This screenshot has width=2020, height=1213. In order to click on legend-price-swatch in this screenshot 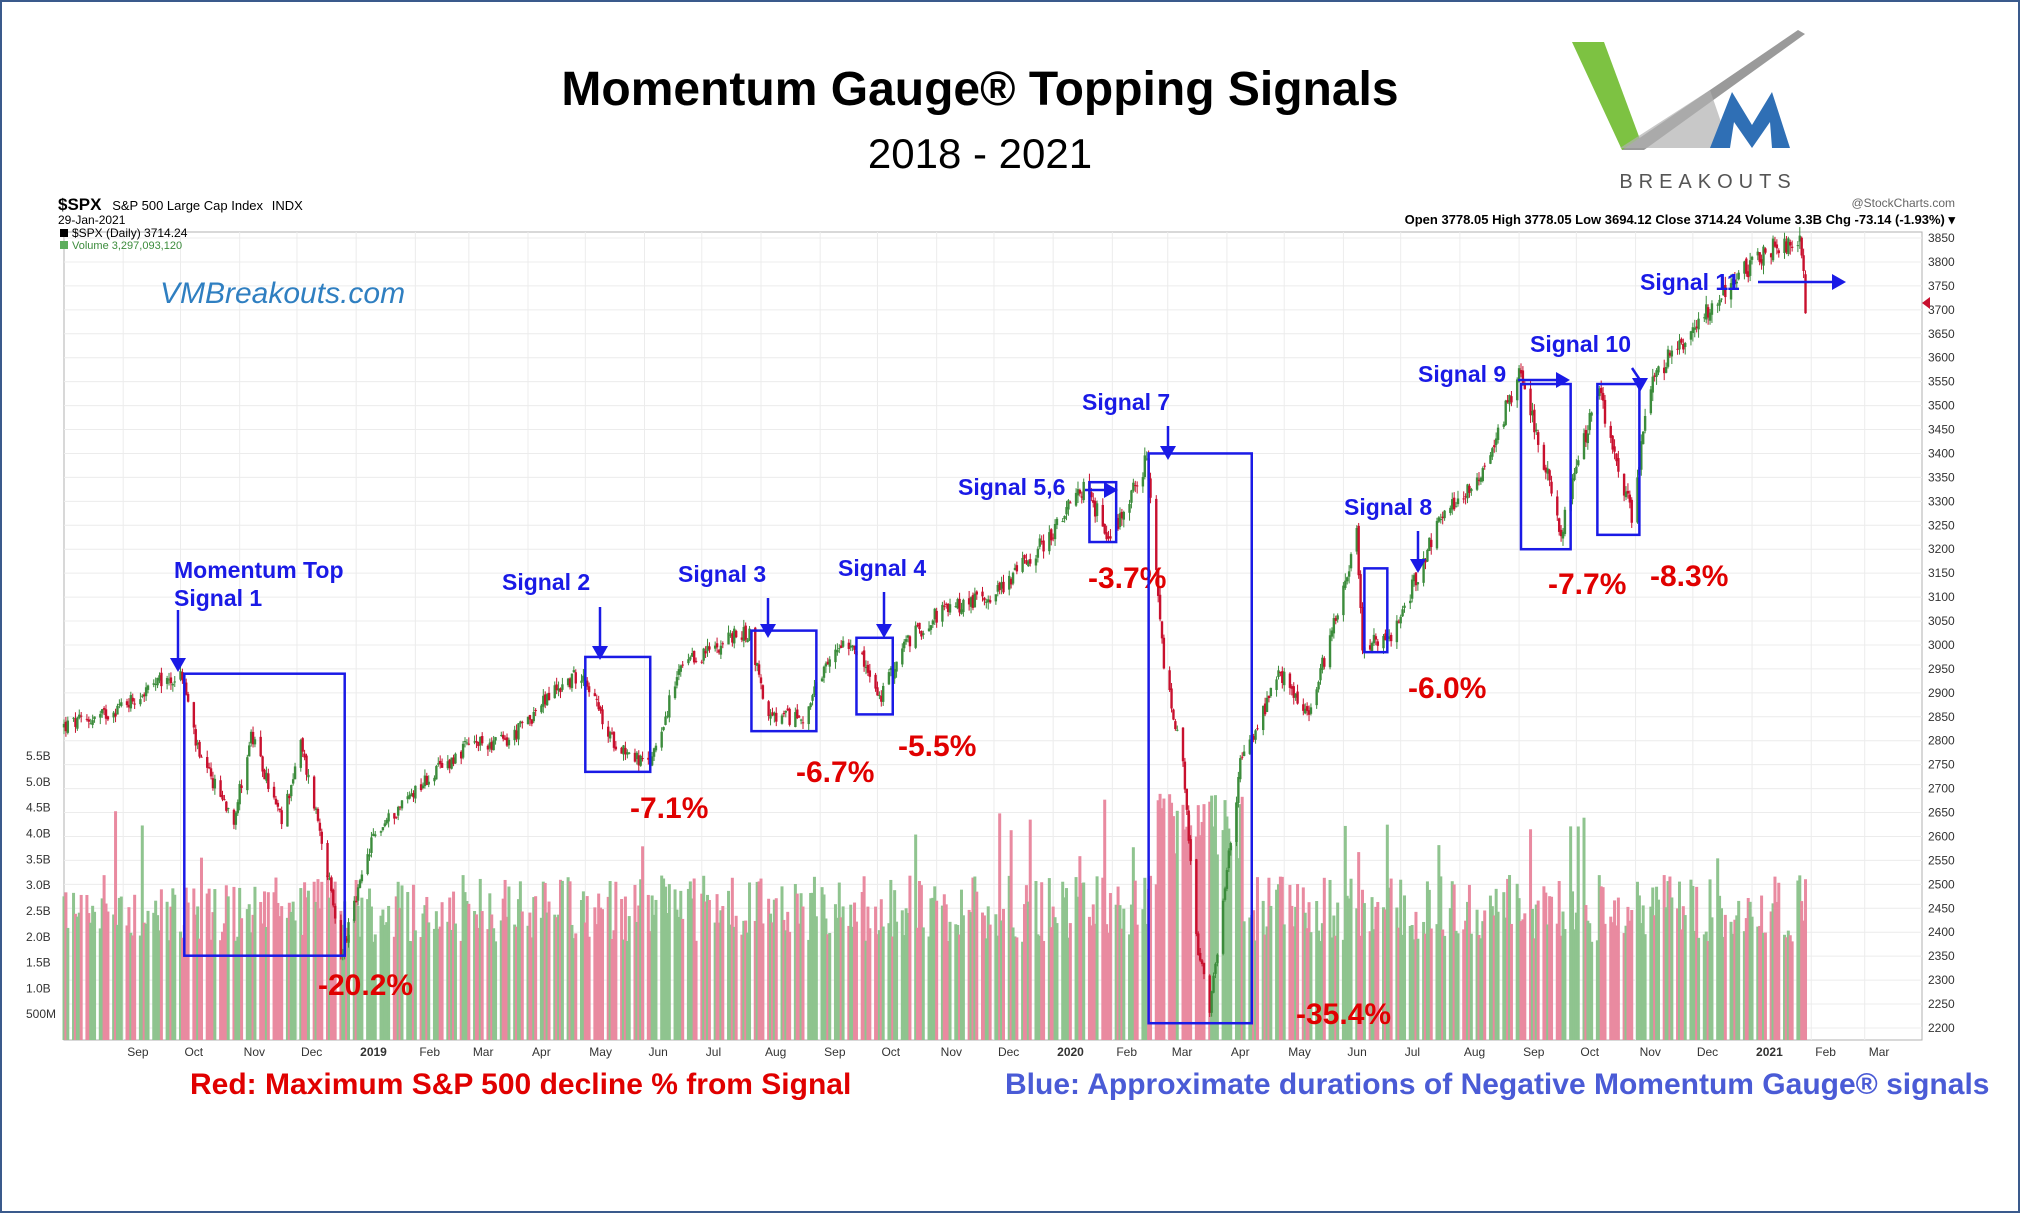, I will do `click(64, 233)`.